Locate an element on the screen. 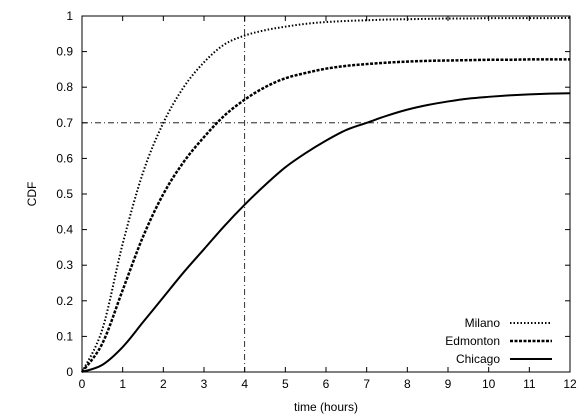 The width and height of the screenshot is (579, 416). legend-label-chicago: Chicago is located at coordinates (478, 359).